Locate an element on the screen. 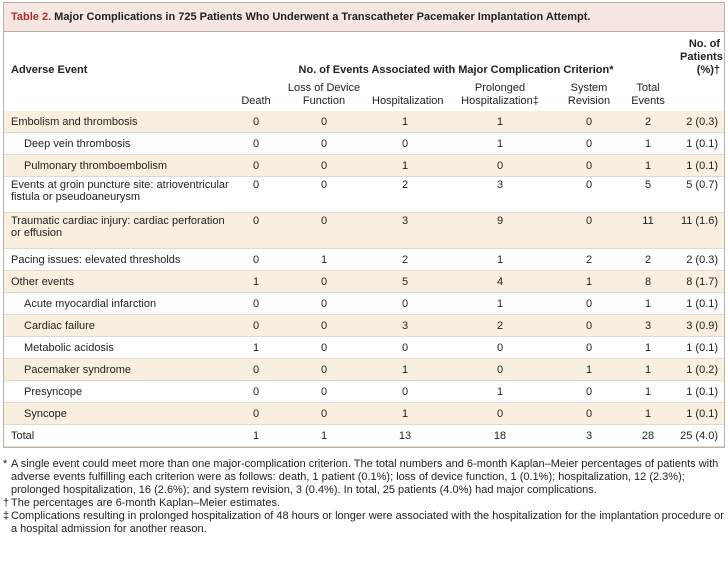  row-label: Acute myocardial infarction is located at coordinates (119, 303).